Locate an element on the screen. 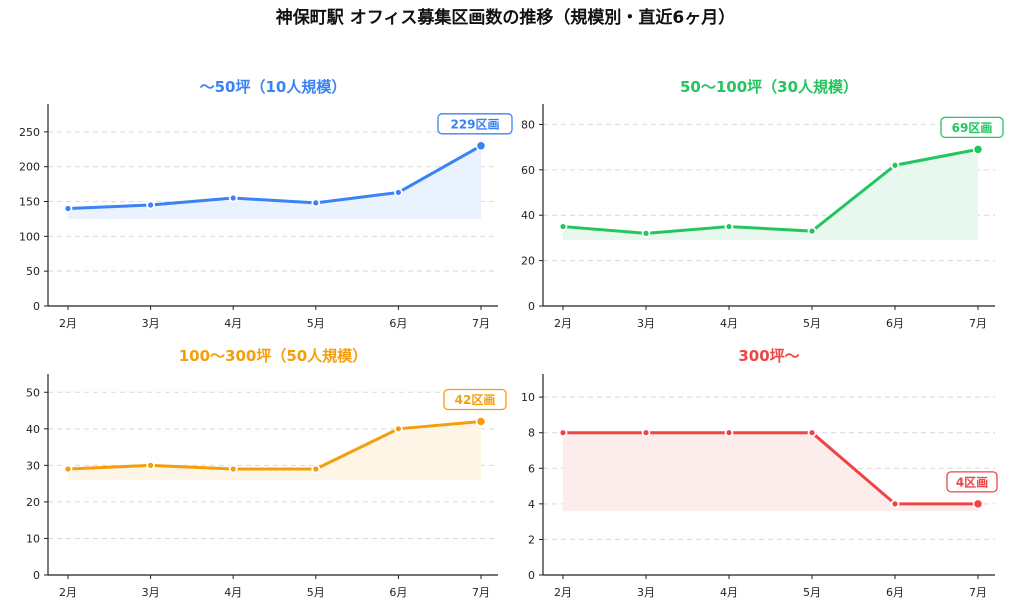 The width and height of the screenshot is (1011, 616). value-callout: 229区画 is located at coordinates (475, 124).